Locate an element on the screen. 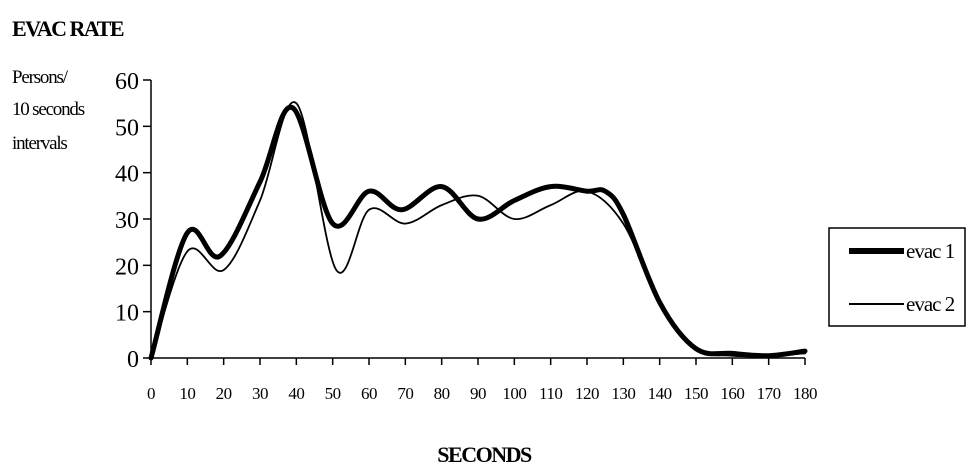  x-tick-label: 70 is located at coordinates (405, 393).